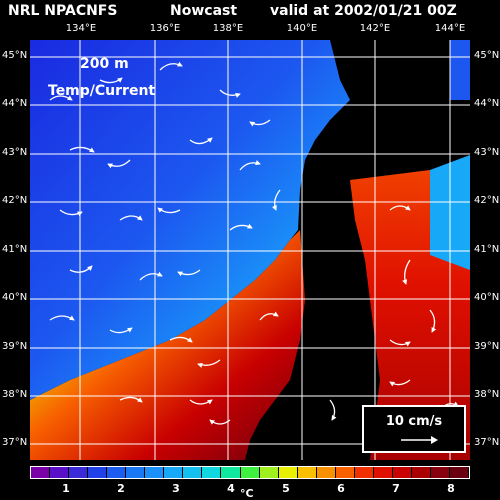  What do you see at coordinates (487, 55) in the screenshot?
I see `lat-label-right: 45°N` at bounding box center [487, 55].